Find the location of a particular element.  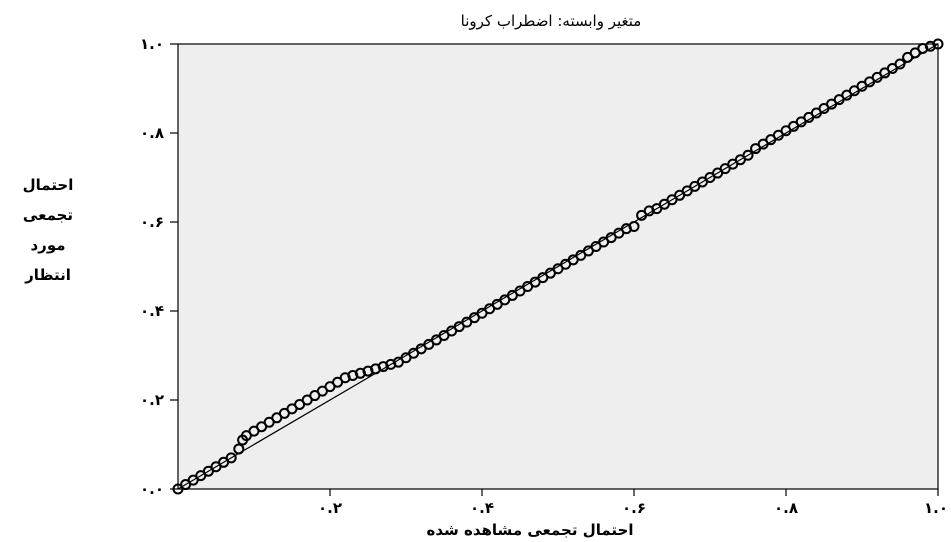

y-axis-title-line: تجمعی is located at coordinates (48, 215).